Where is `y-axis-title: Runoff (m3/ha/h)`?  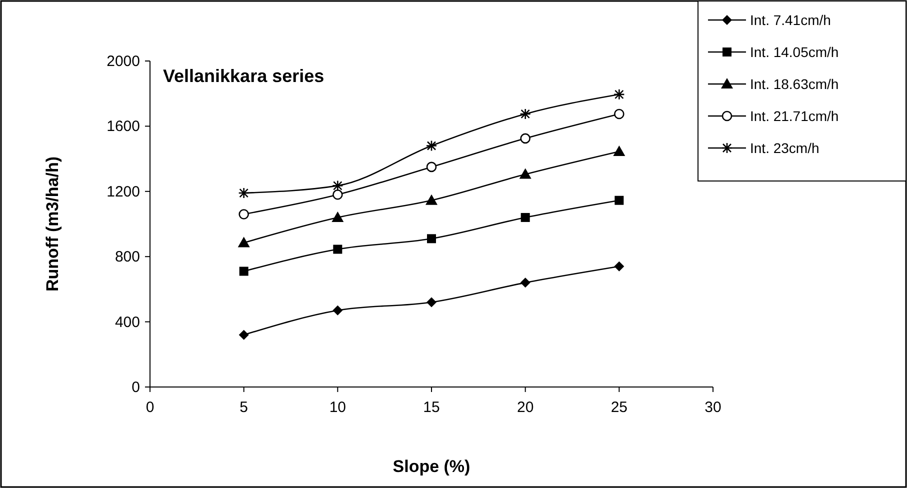
y-axis-title: Runoff (m3/ha/h) is located at coordinates (52, 224).